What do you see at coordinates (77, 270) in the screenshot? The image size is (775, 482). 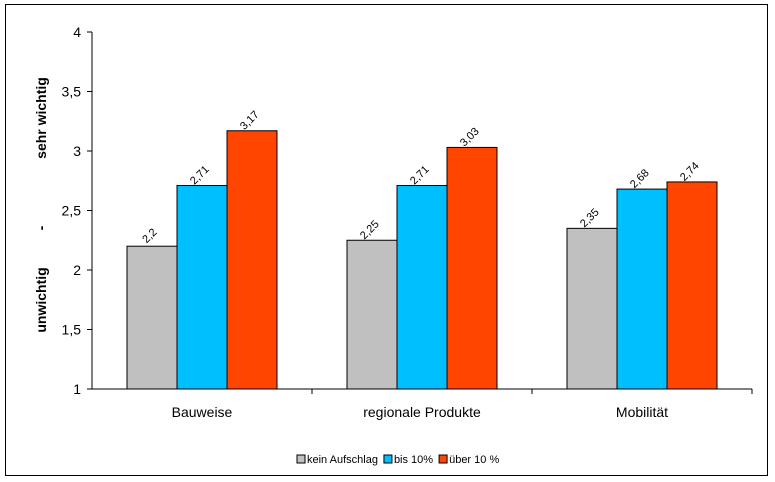 I see `y-tick-label: 2` at bounding box center [77, 270].